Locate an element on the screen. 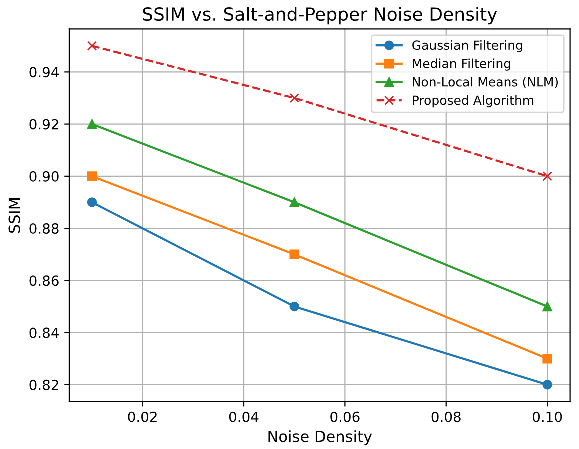 This screenshot has width=579, height=449. y-tick-label: 0.86 is located at coordinates (44, 281).